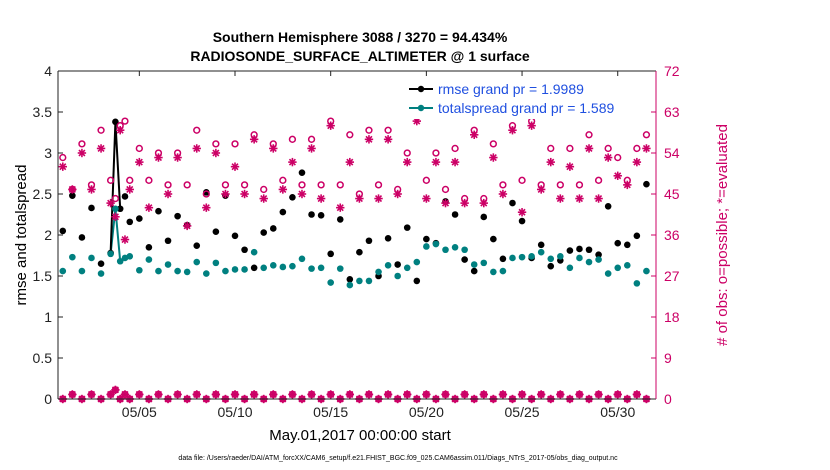 The height and width of the screenshot is (470, 830). I want to click on left-tick-label: 3.5, so click(43, 112).